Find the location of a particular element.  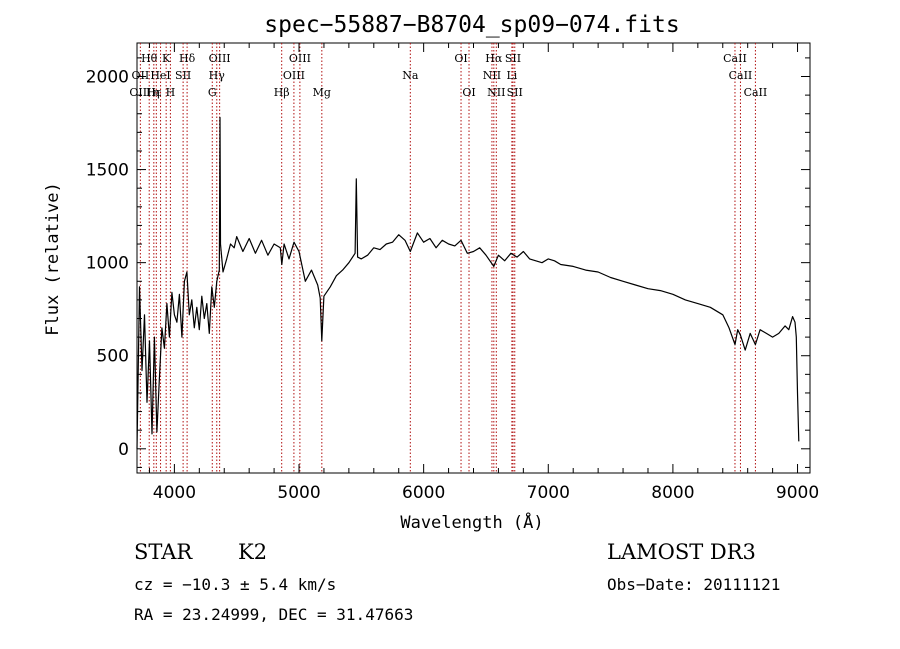

spectral-line-label: Hθ is located at coordinates (149, 58).